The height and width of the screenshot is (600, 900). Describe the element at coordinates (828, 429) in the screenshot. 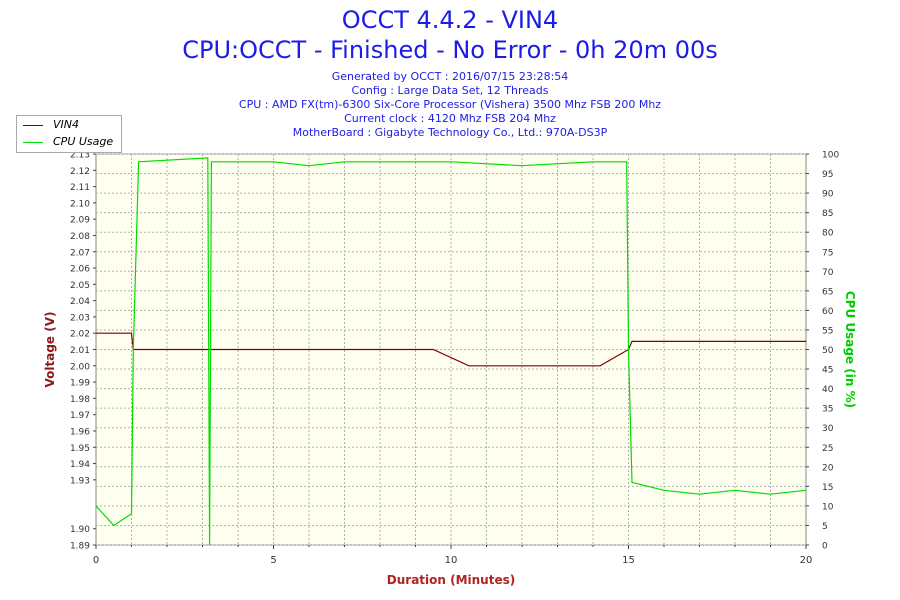

I see `y-right-tick-label: 30` at that location.